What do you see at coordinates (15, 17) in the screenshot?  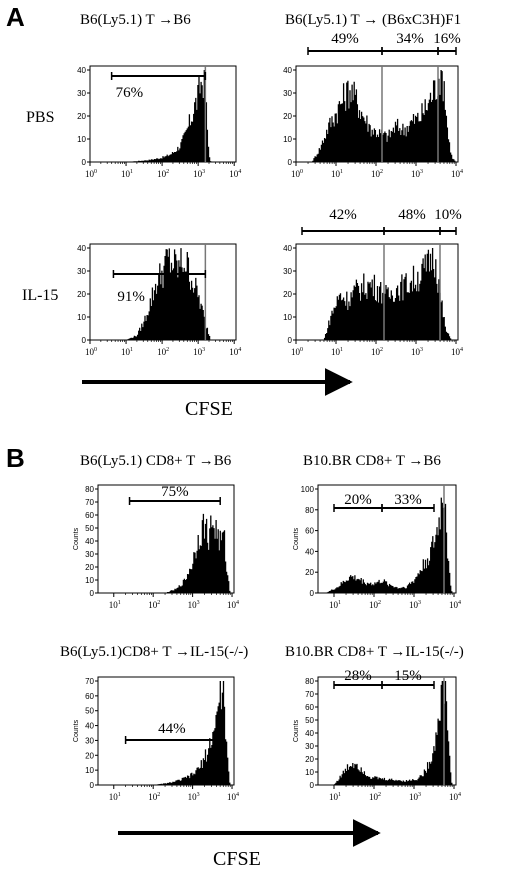 I see `panel-letter-a: A` at bounding box center [15, 17].